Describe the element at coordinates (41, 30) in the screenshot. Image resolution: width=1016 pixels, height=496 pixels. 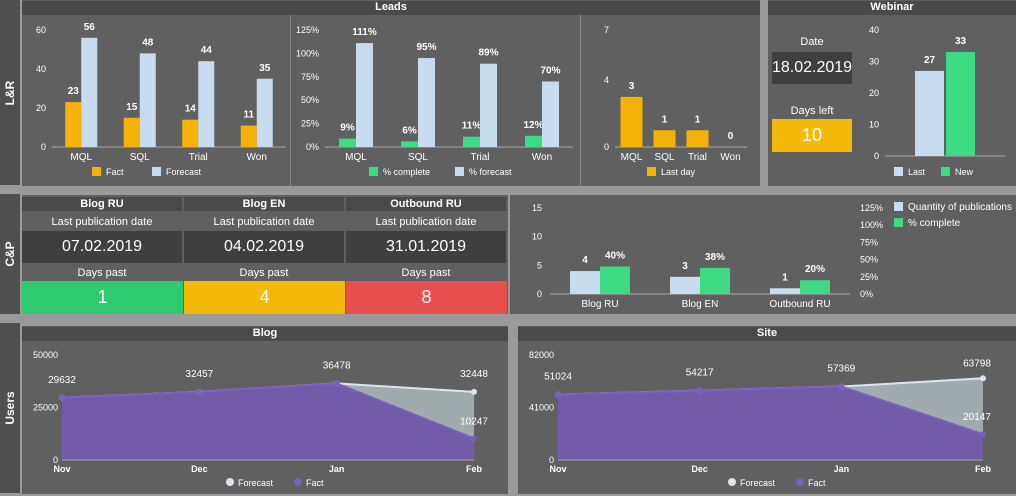
I see `y-tick-label: 60` at that location.